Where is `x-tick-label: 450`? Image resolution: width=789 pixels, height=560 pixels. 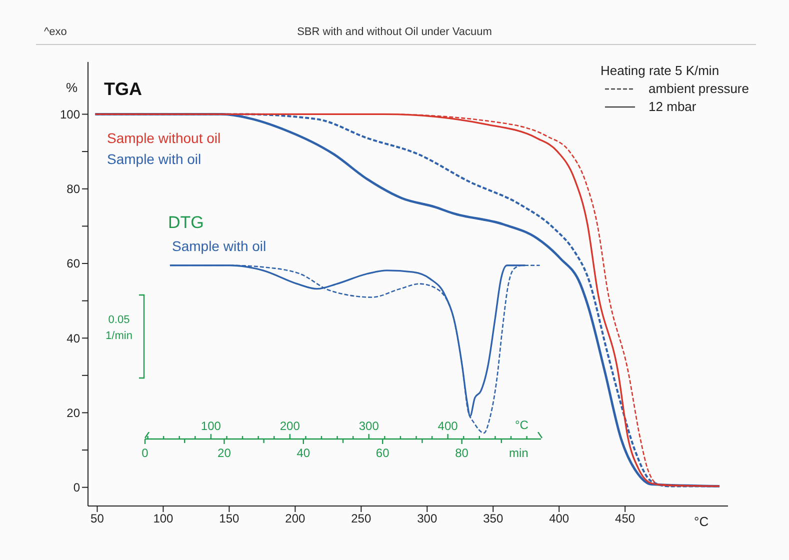
x-tick-label: 450 is located at coordinates (625, 519).